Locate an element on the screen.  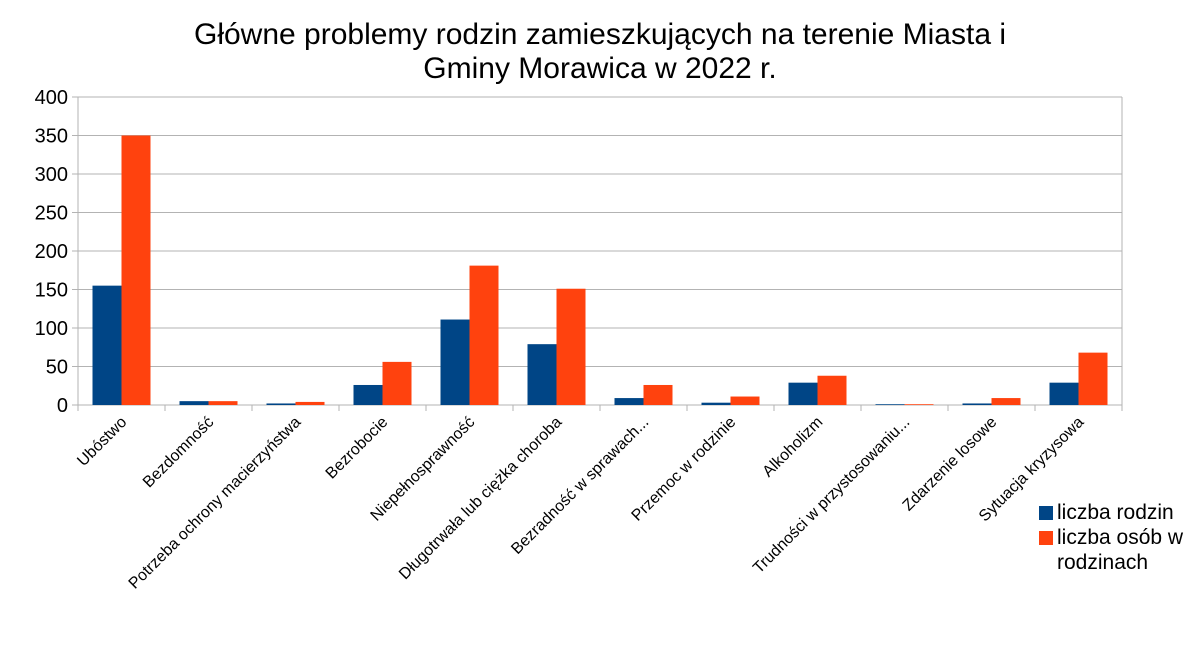
x-tick-label: Alkoholizm is located at coordinates (793, 447).